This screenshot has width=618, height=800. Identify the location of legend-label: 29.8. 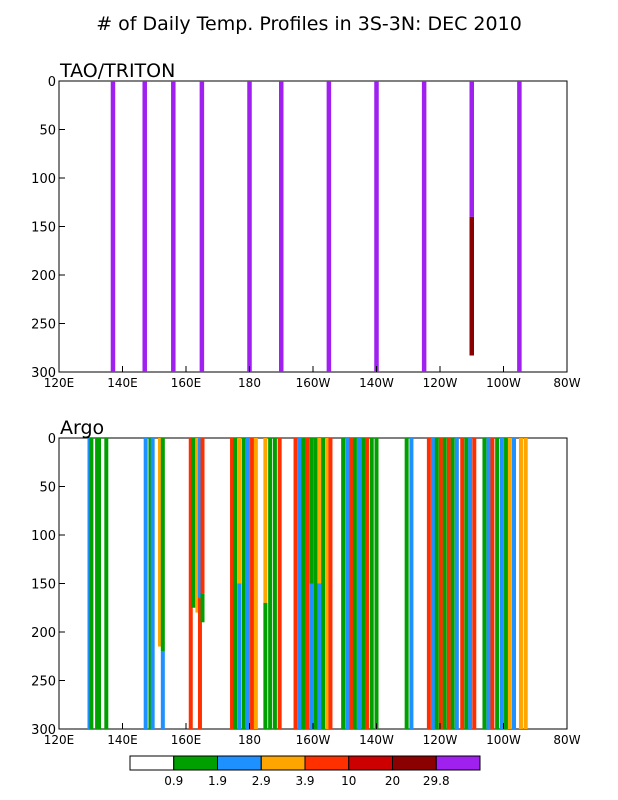
(436, 781).